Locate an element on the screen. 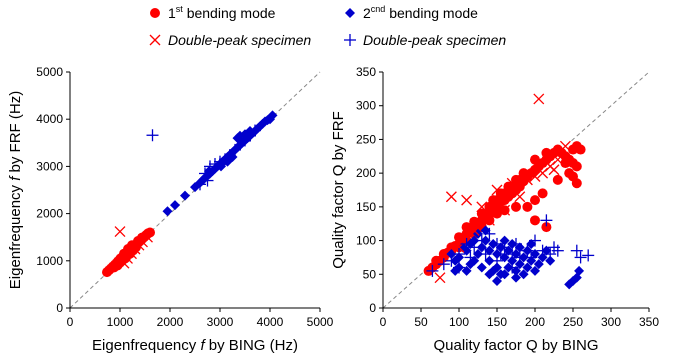 Image resolution: width=675 pixels, height=361 pixels. x-tick-label: 350 is located at coordinates (649, 322).